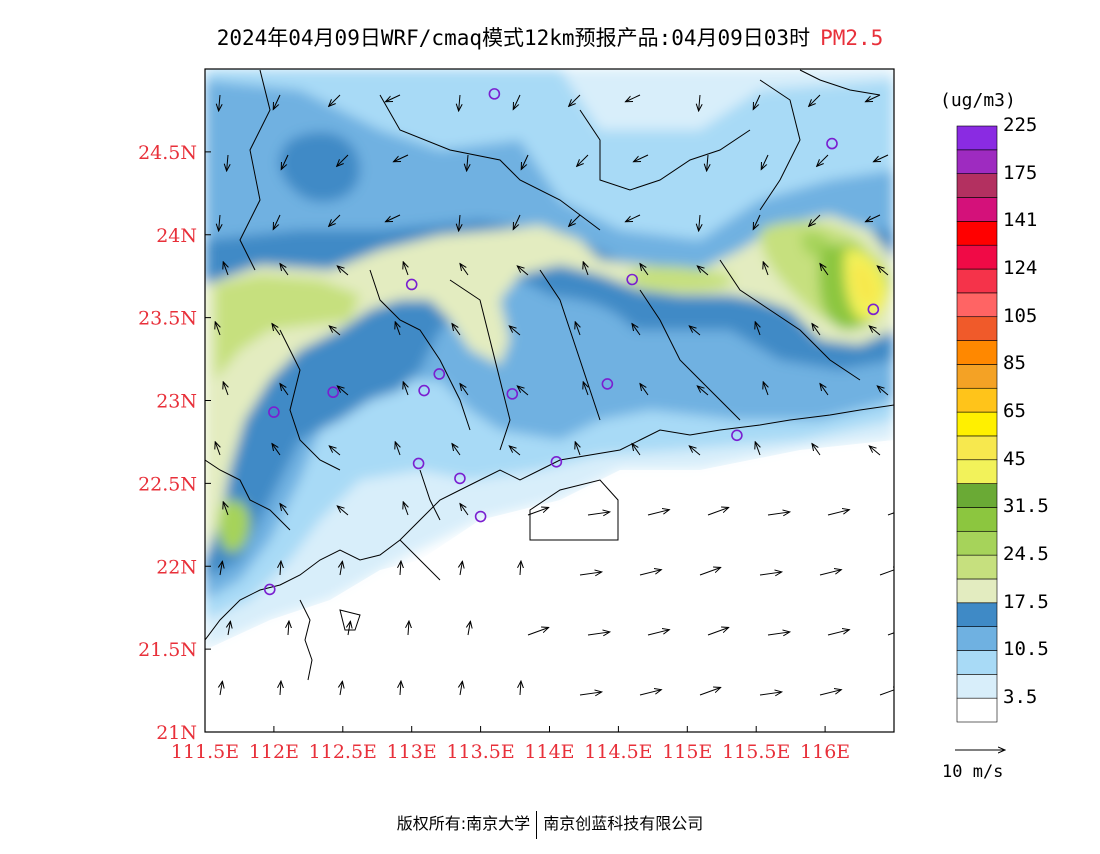  What do you see at coordinates (756, 752) in the screenshot?
I see `lon-tick-label: 115.5E` at bounding box center [756, 752].